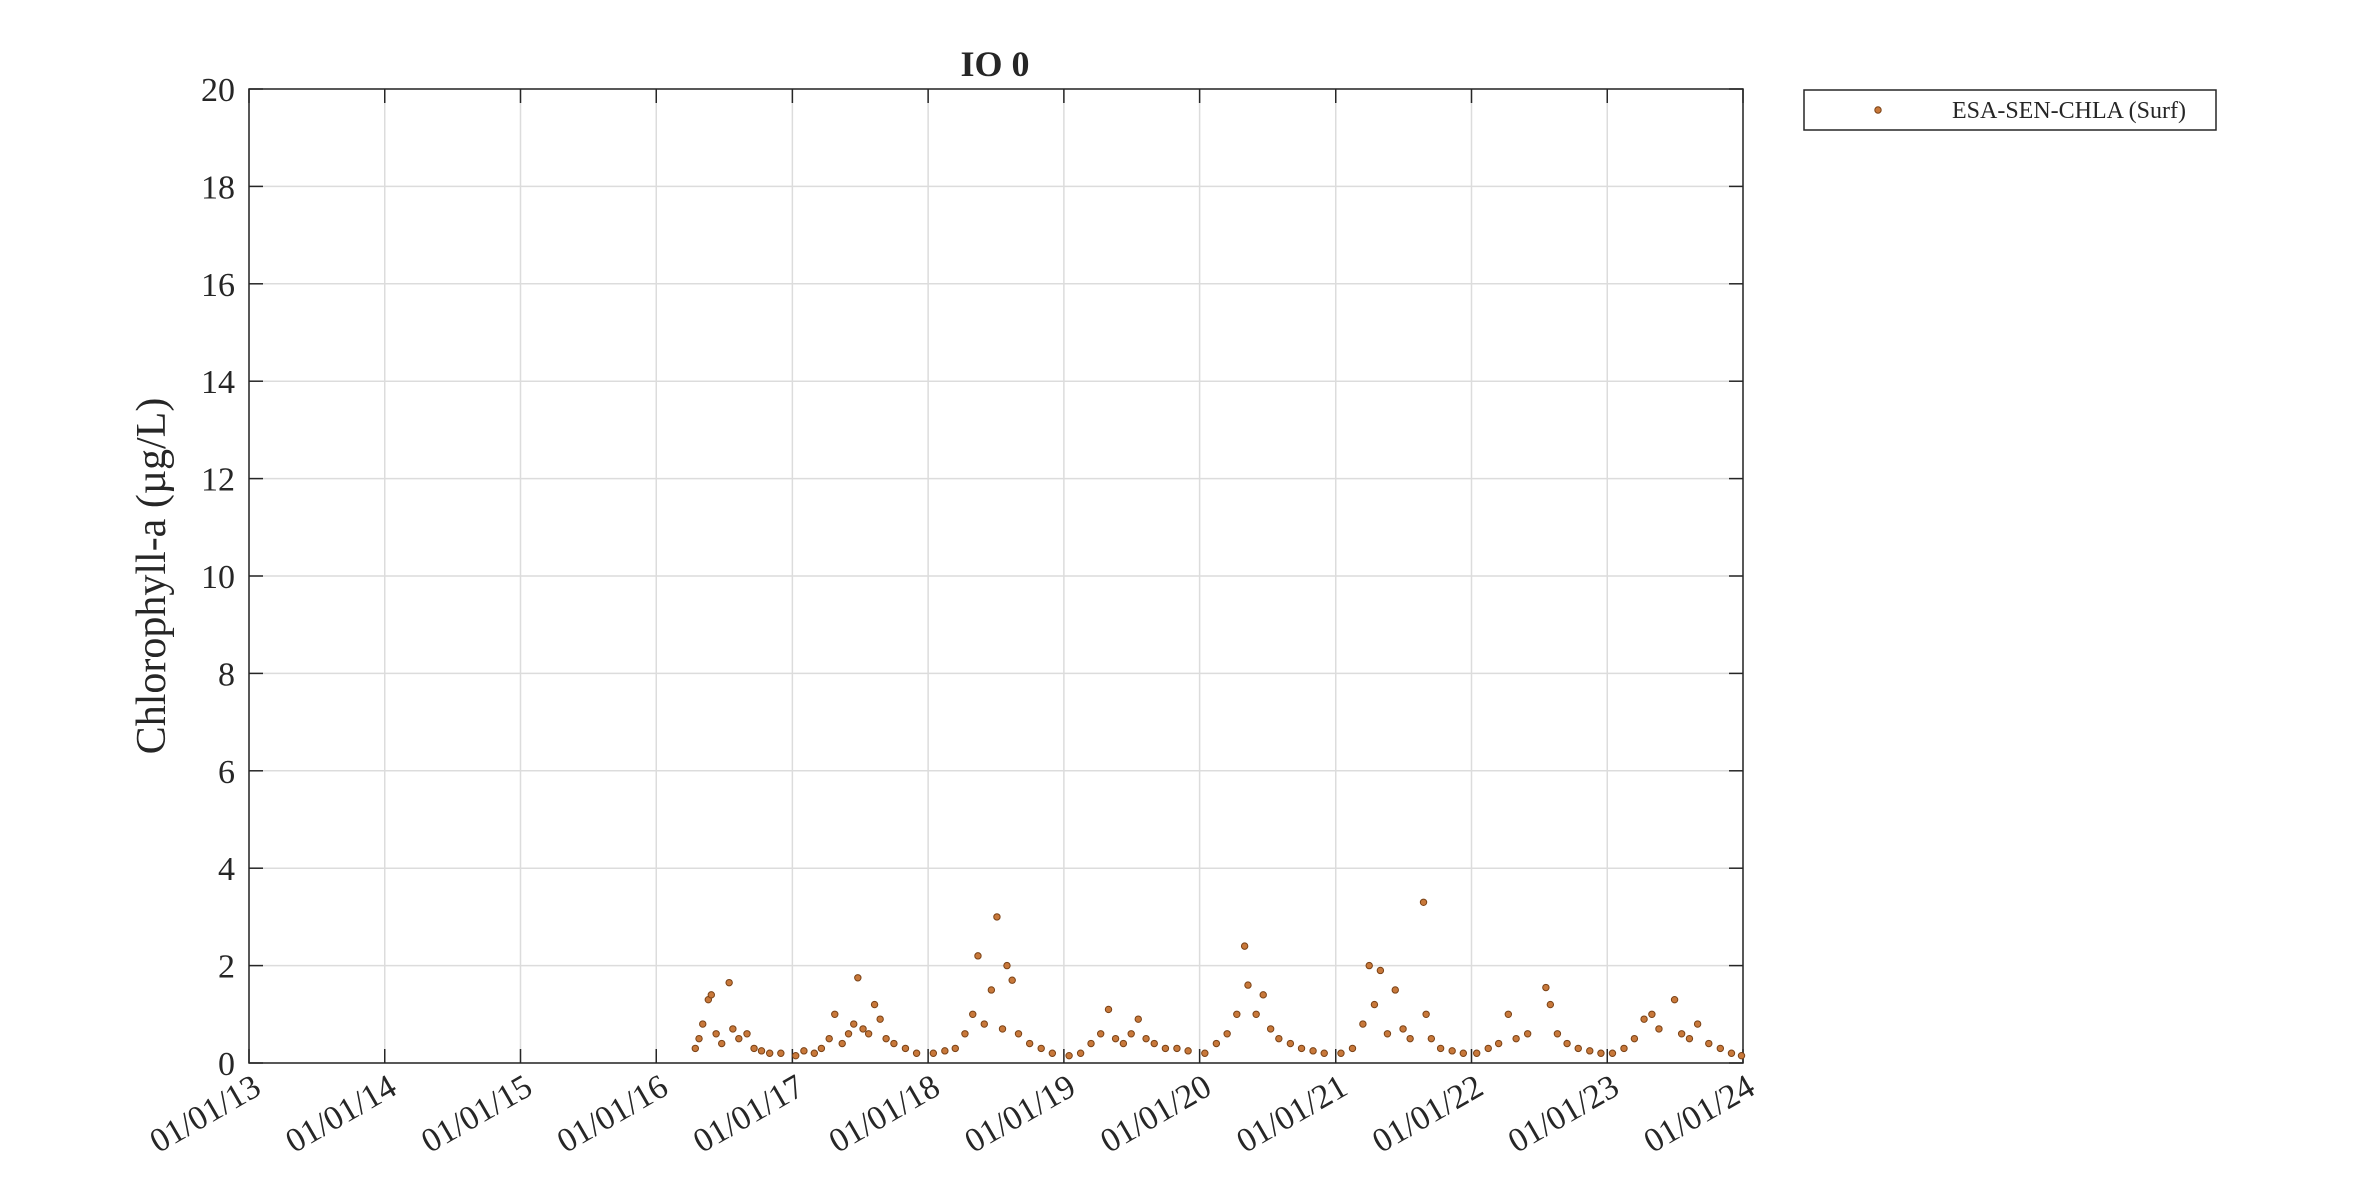 The width and height of the screenshot is (2362, 1186). What do you see at coordinates (341, 1114) in the screenshot?
I see `x-tick-label: 01/01/14` at bounding box center [341, 1114].